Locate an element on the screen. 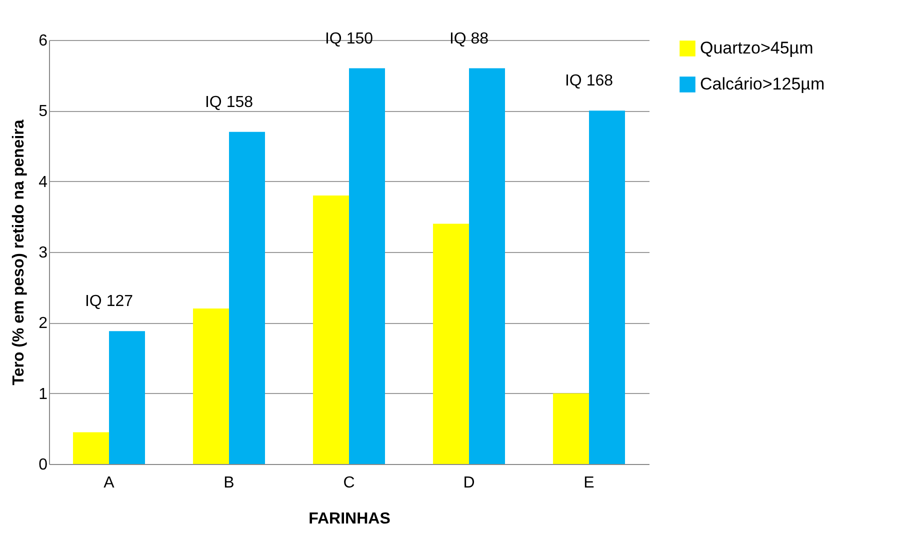 Image resolution: width=909 pixels, height=538 pixels. y-tick-label: 2 is located at coordinates (43, 323).